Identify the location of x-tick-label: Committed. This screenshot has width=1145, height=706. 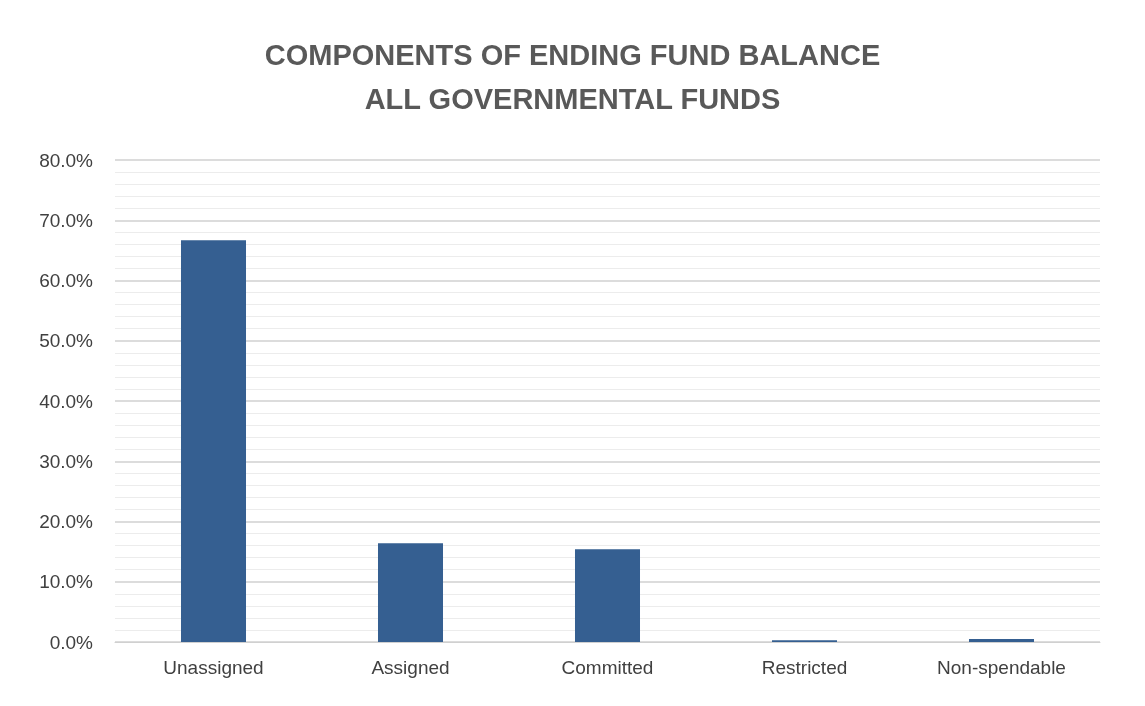
(607, 667).